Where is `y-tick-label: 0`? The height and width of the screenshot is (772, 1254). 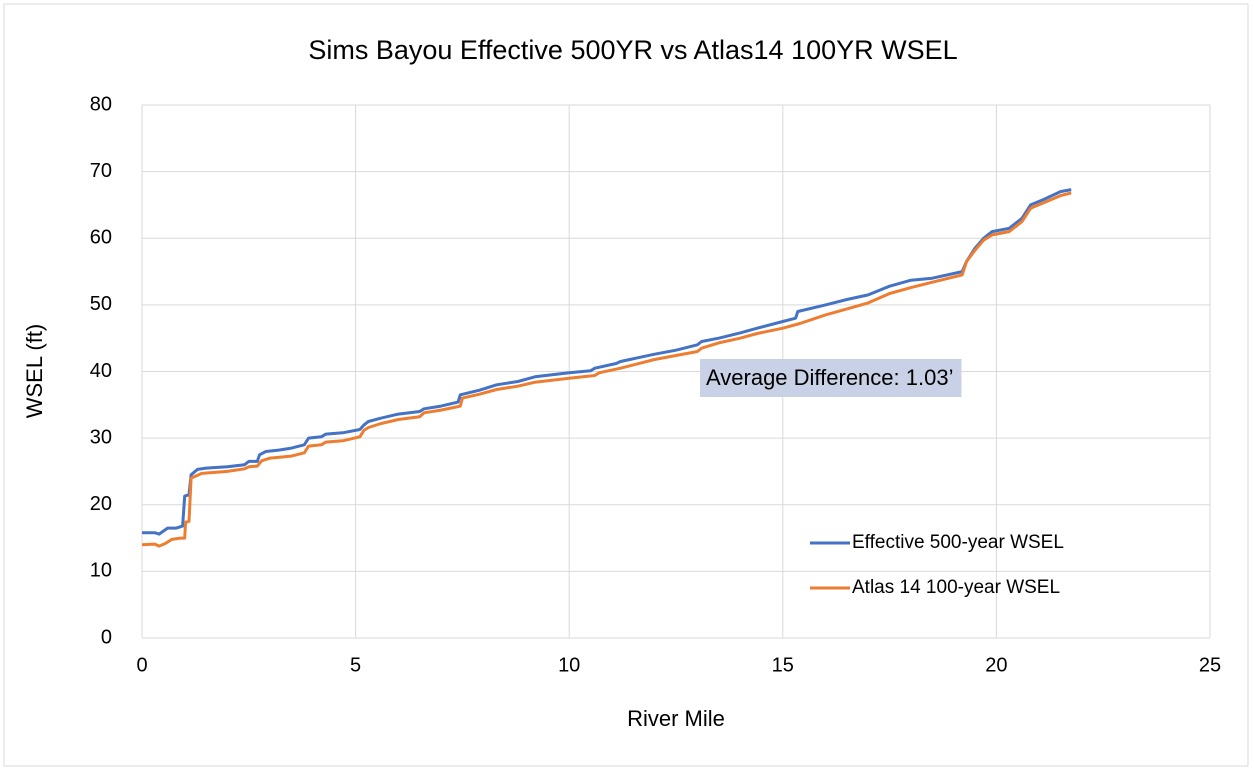
y-tick-label: 0 is located at coordinates (106, 637).